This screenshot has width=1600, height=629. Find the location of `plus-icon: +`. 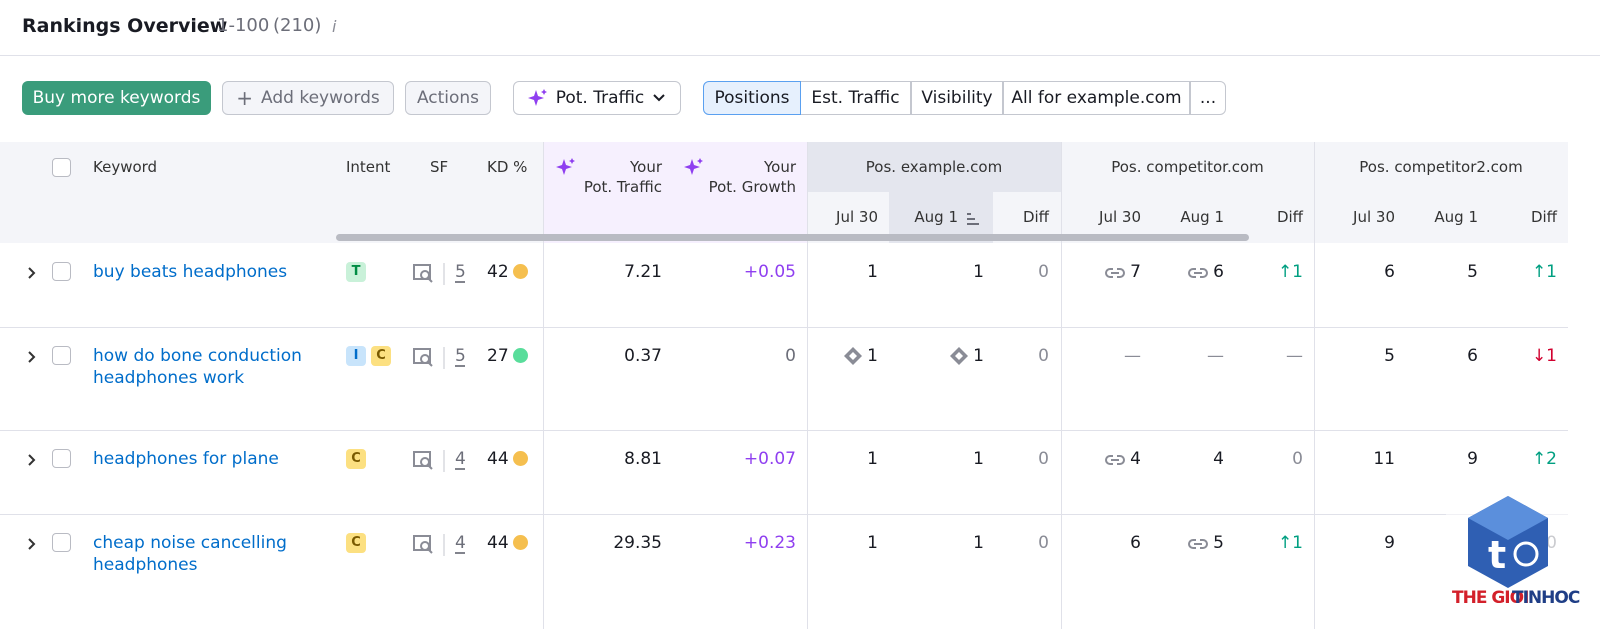

plus-icon: + is located at coordinates (245, 98).